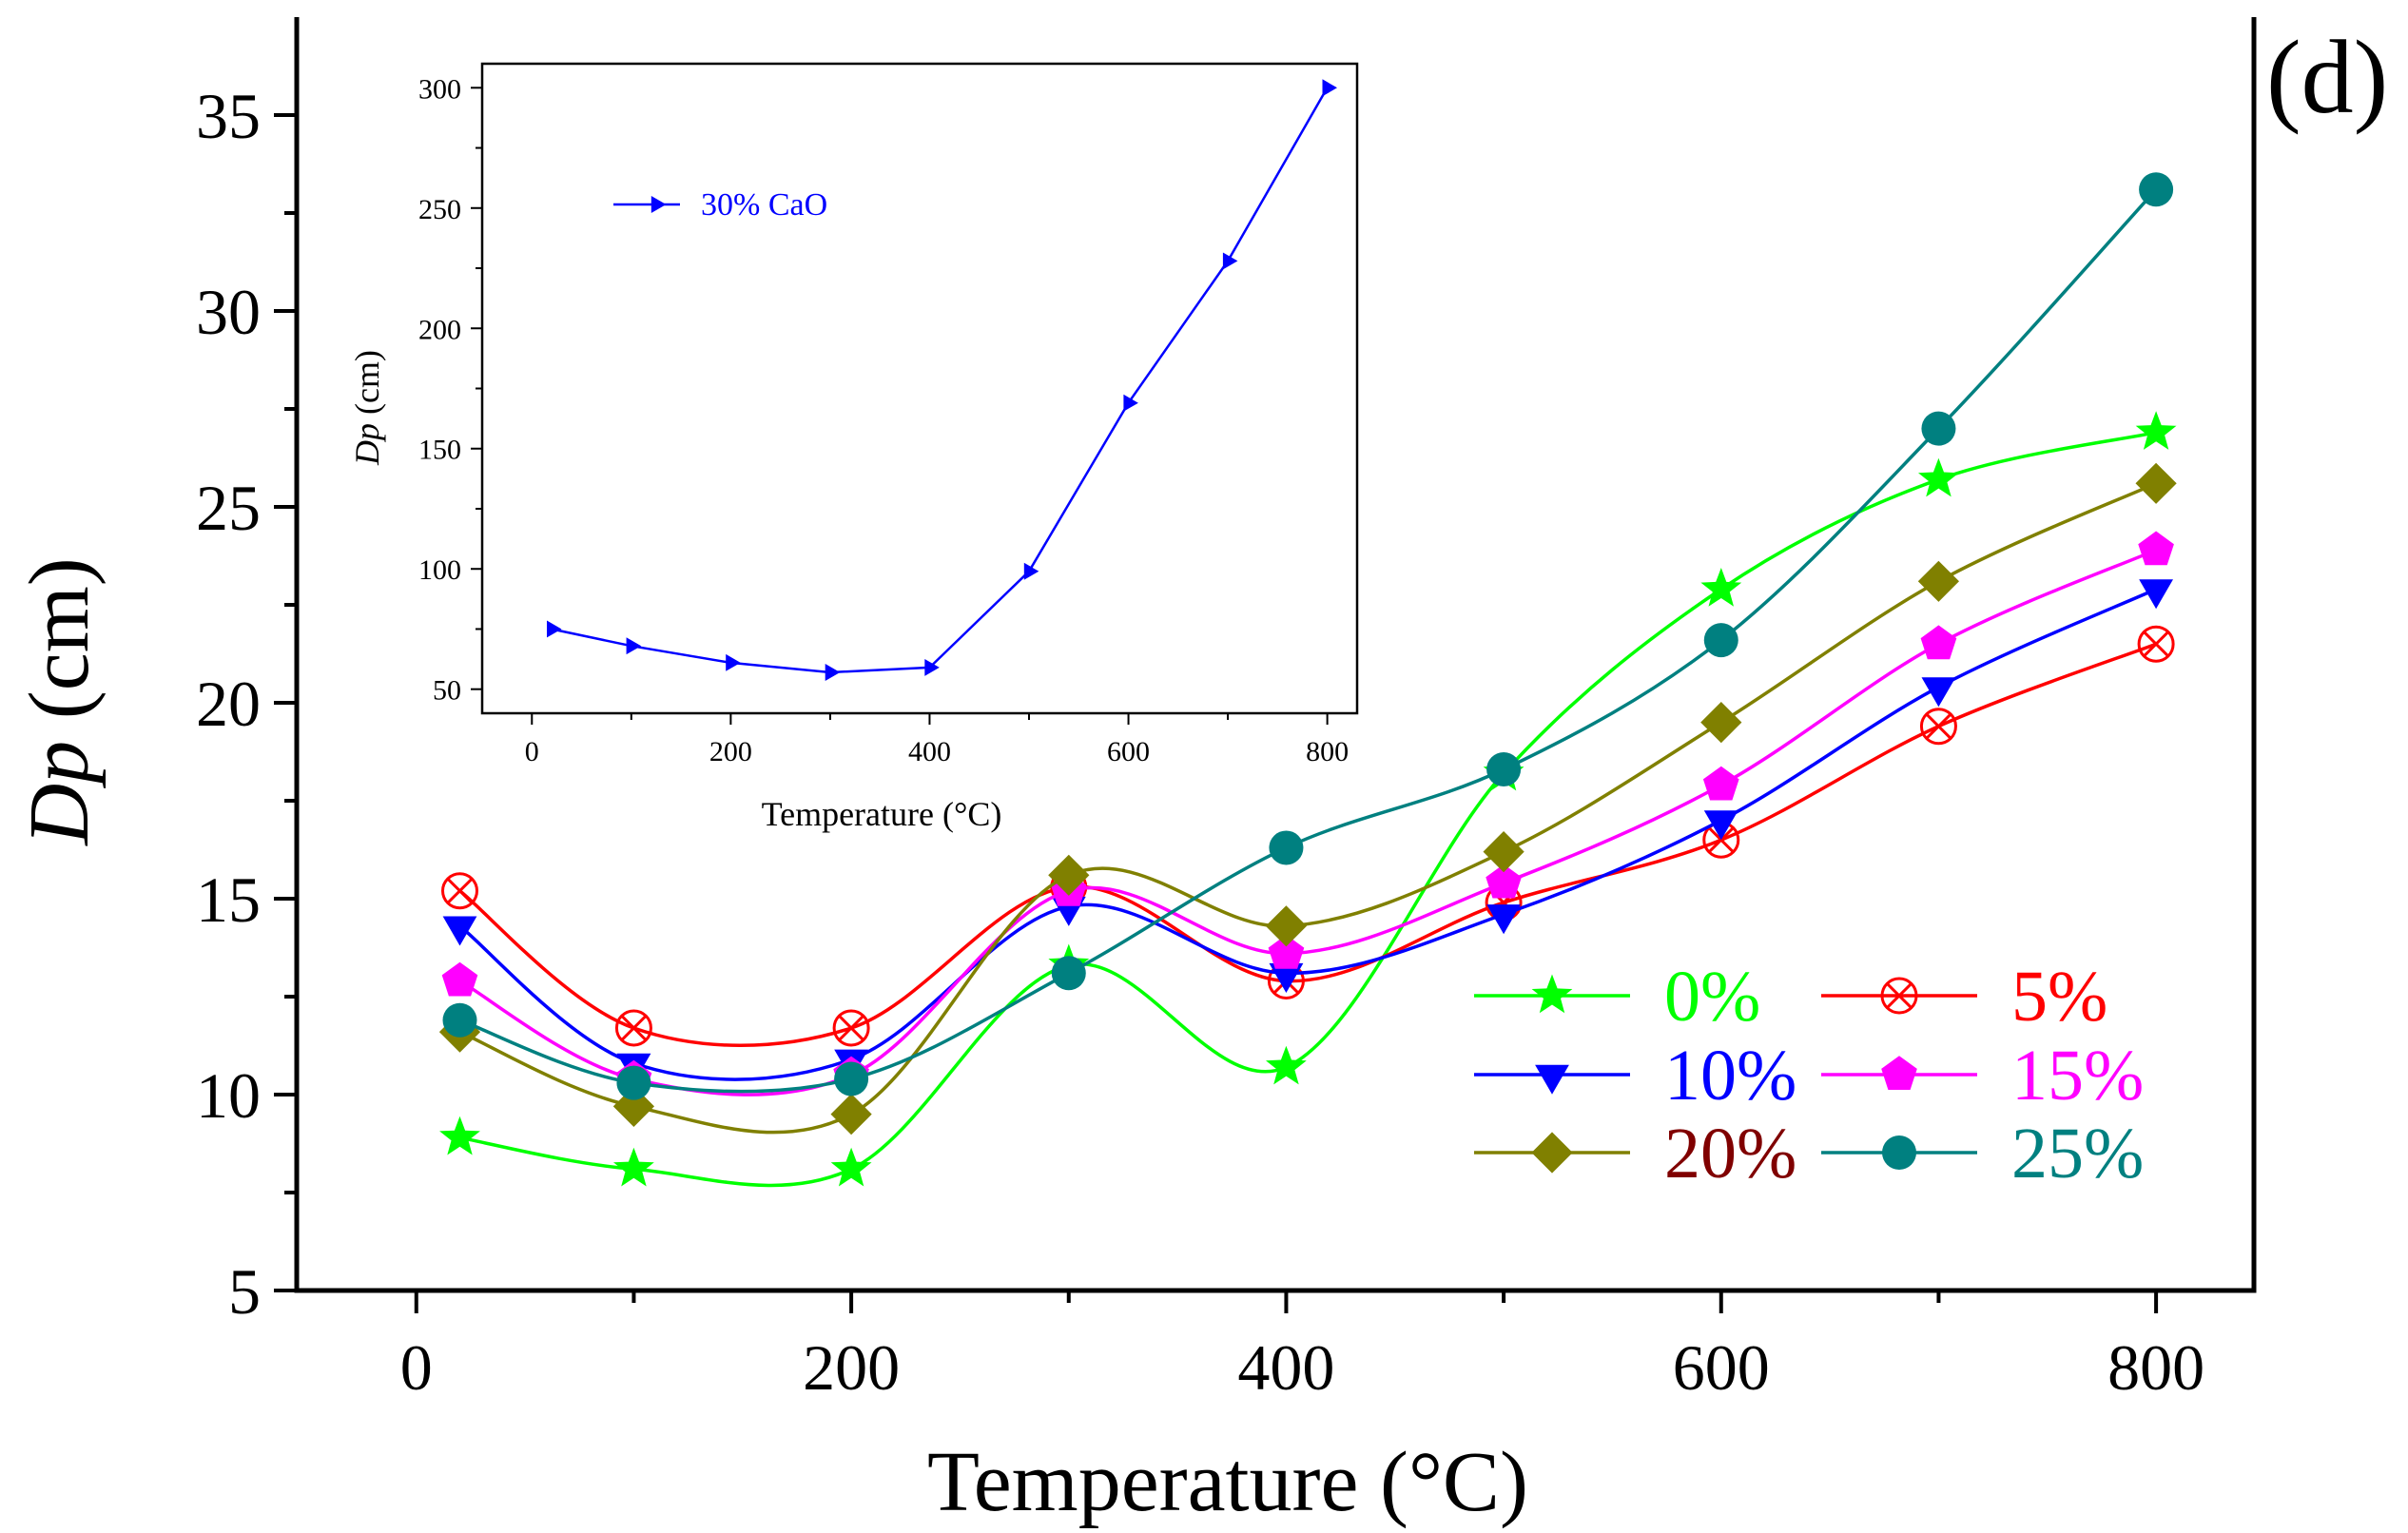 Image resolution: width=2408 pixels, height=1533 pixels. What do you see at coordinates (1635, 1076) in the screenshot?
I see `legend-item-2: 10%` at bounding box center [1635, 1076].